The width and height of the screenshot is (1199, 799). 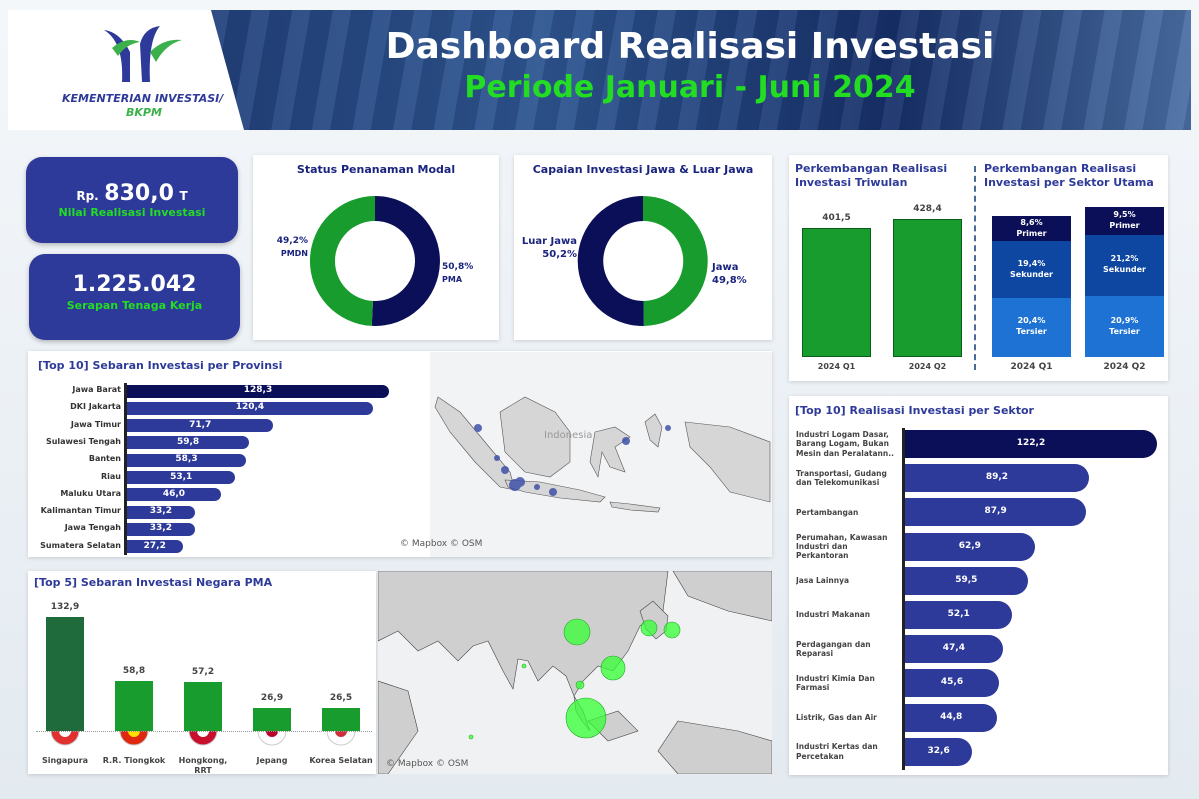 What do you see at coordinates (1124, 225) in the screenshot?
I see `segment-label: Primer` at bounding box center [1124, 225].